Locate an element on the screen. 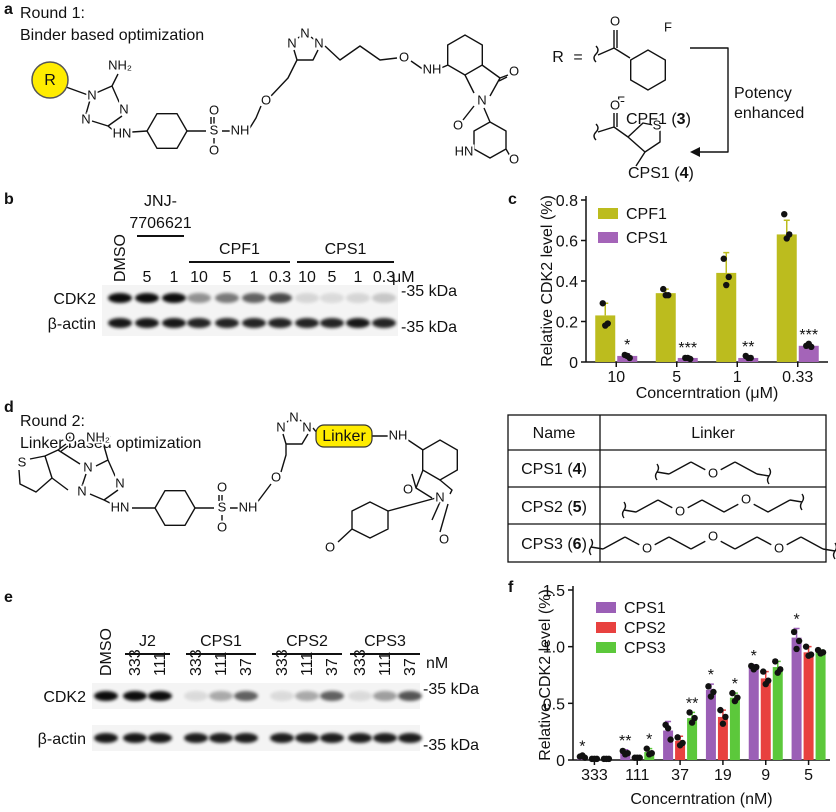 The width and height of the screenshot is (836, 812). linker-box is located at coordinates (344, 436).